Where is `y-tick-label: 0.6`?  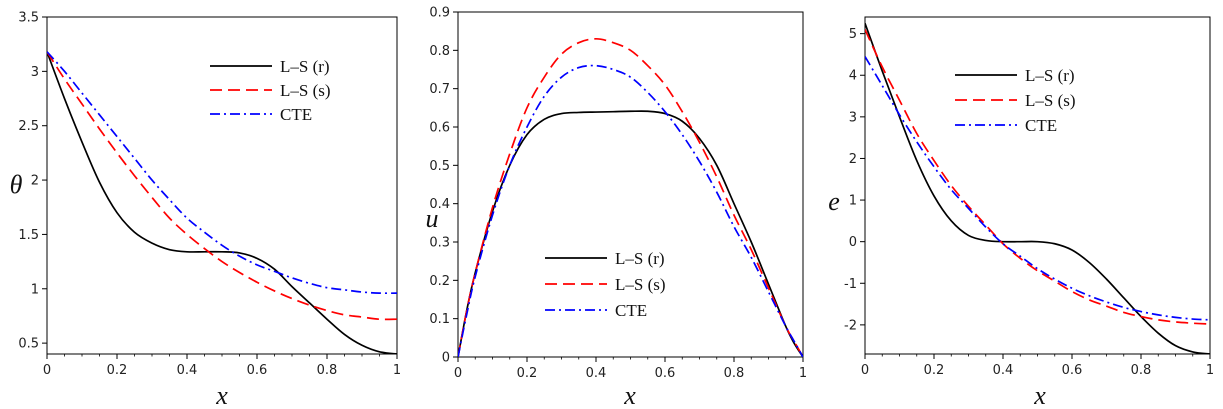
y-tick-label: 0.6 is located at coordinates (439, 128).